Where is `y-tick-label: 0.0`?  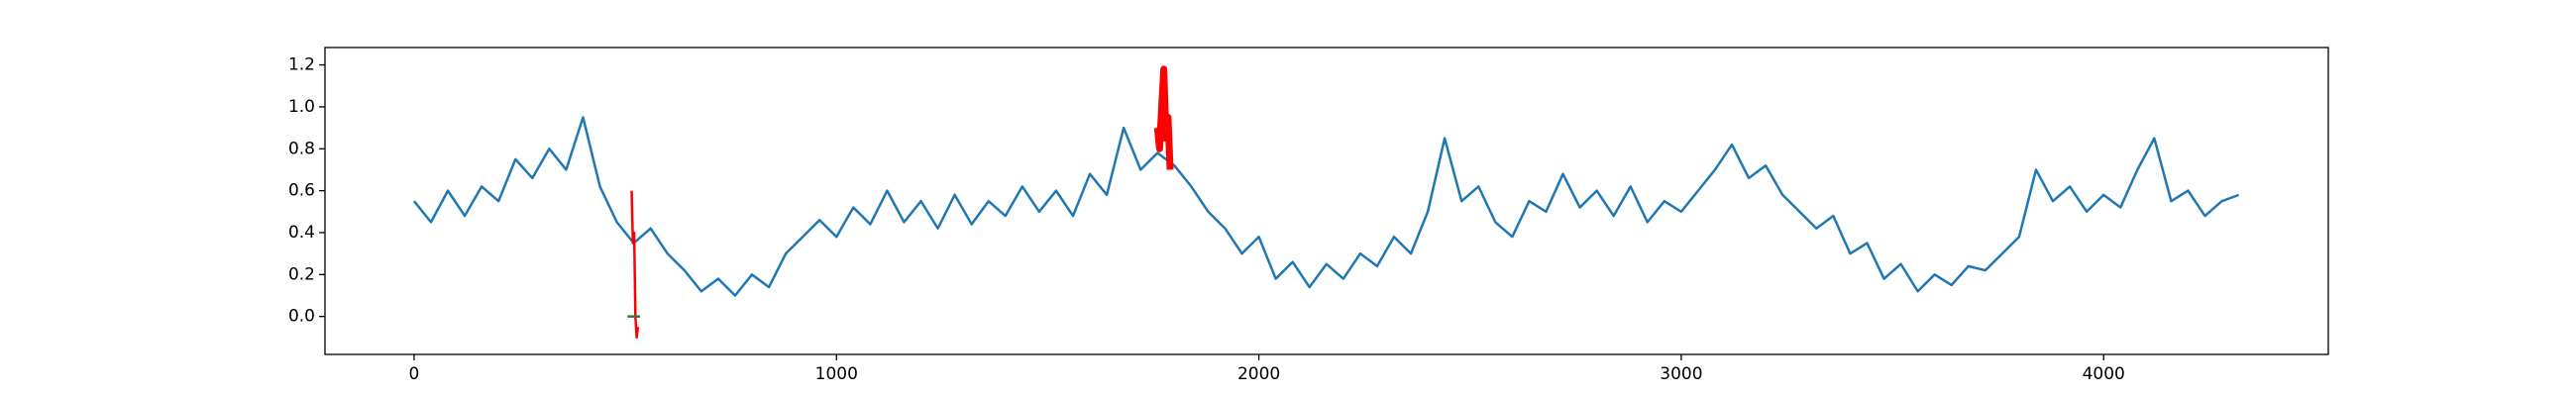
y-tick-label: 0.0 is located at coordinates (301, 317).